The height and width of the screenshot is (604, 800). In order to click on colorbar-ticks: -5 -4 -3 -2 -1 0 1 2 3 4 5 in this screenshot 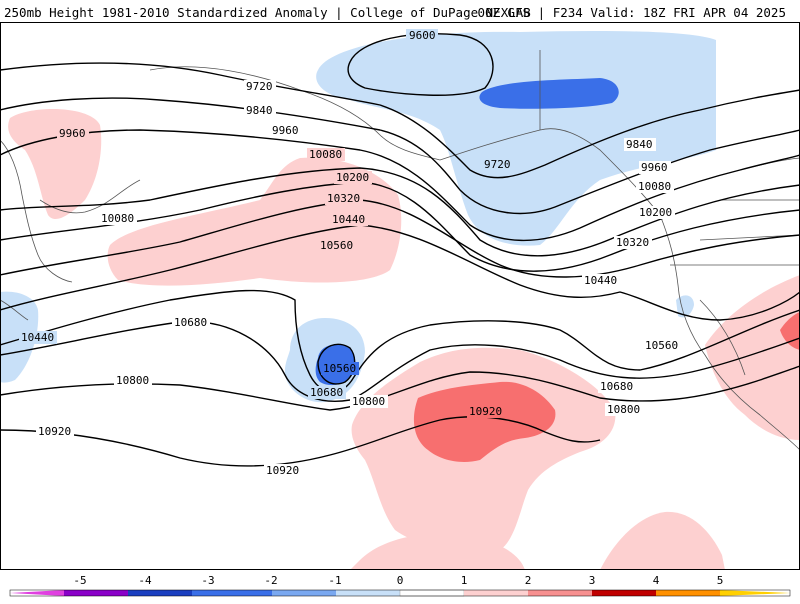, I will do `click(398, 580)`.